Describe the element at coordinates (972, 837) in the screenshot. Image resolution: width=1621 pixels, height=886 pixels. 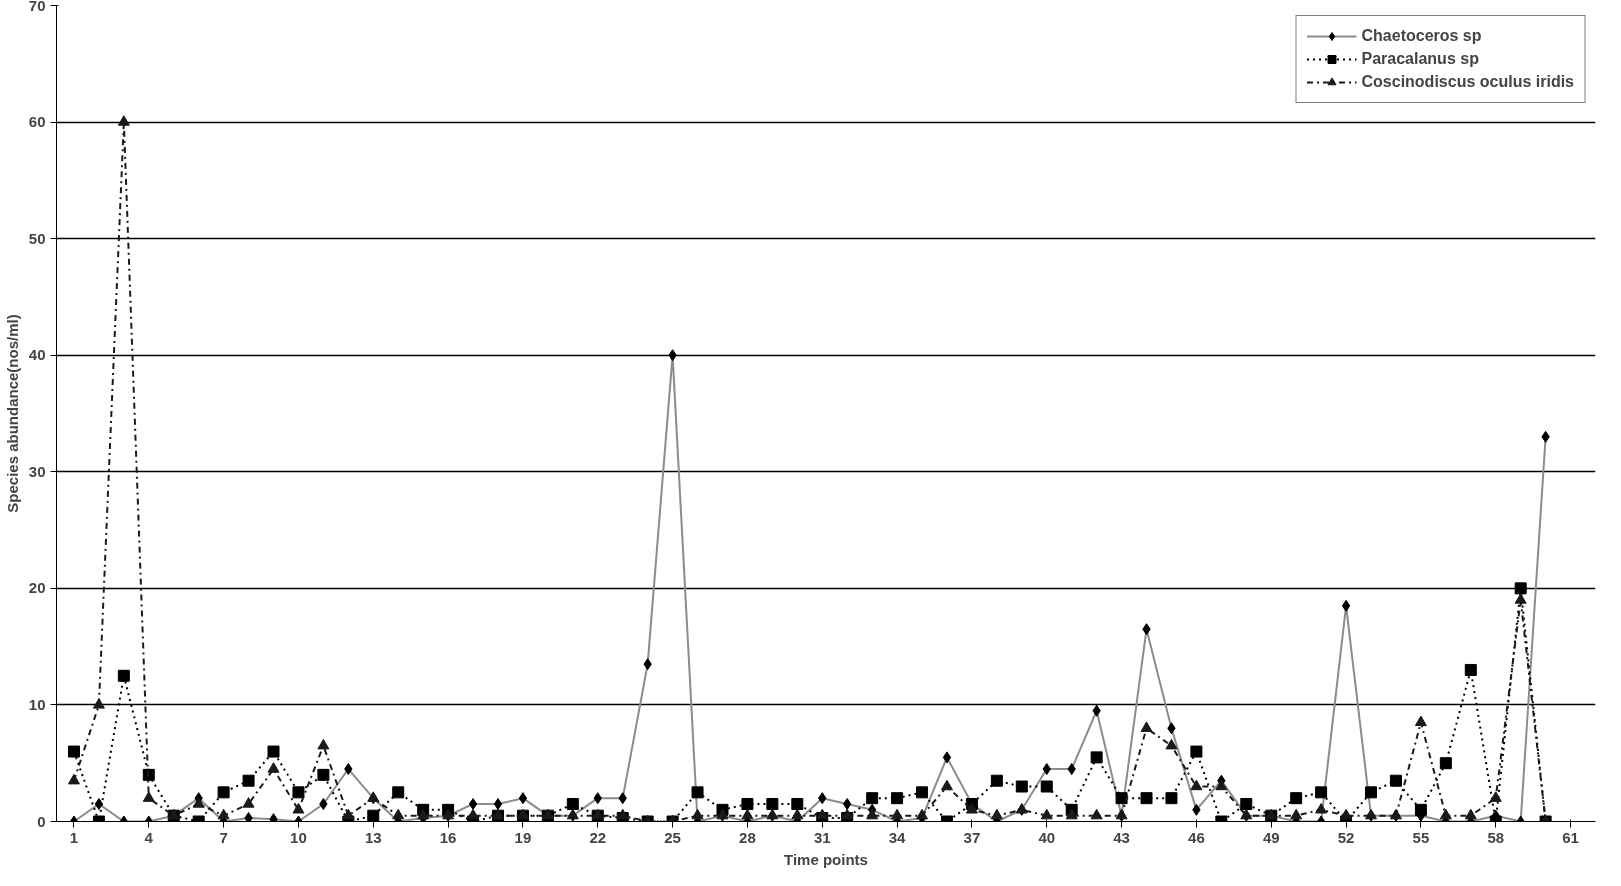
I see `x-tick-label: 37` at that location.